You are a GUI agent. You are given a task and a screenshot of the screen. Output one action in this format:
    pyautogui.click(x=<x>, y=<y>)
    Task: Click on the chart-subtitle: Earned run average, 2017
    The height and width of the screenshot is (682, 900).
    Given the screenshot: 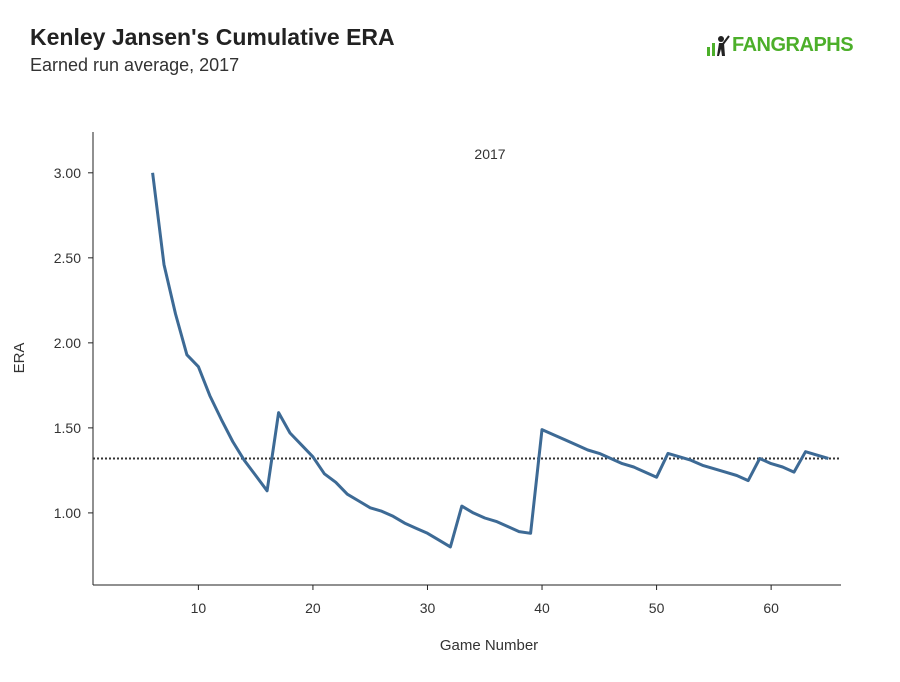 What is the action you would take?
    pyautogui.click(x=135, y=65)
    